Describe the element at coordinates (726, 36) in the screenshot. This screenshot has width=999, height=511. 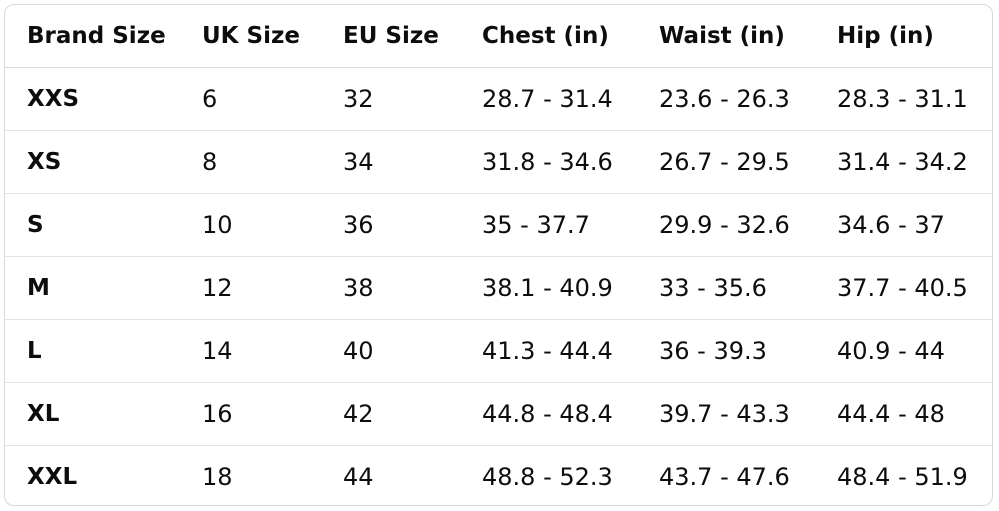
I see `header-waist: Waist (in)` at that location.